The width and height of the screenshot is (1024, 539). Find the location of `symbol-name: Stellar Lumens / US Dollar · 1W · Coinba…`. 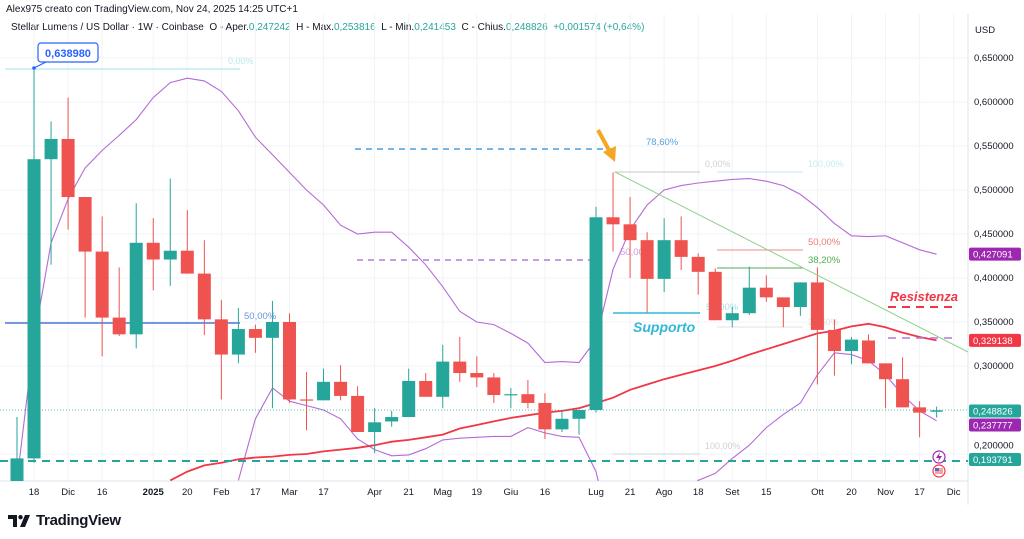

symbol-name: Stellar Lumens / US Dollar · 1W · Coinba… is located at coordinates (107, 27).